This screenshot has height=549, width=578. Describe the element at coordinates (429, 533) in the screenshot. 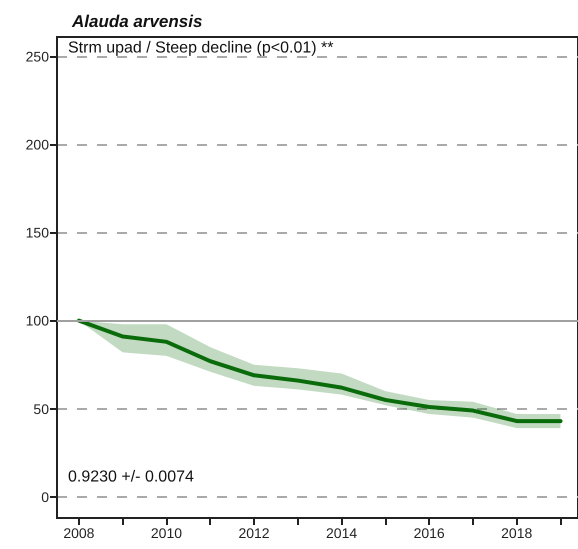

I see `x-tick-label: 2016` at that location.